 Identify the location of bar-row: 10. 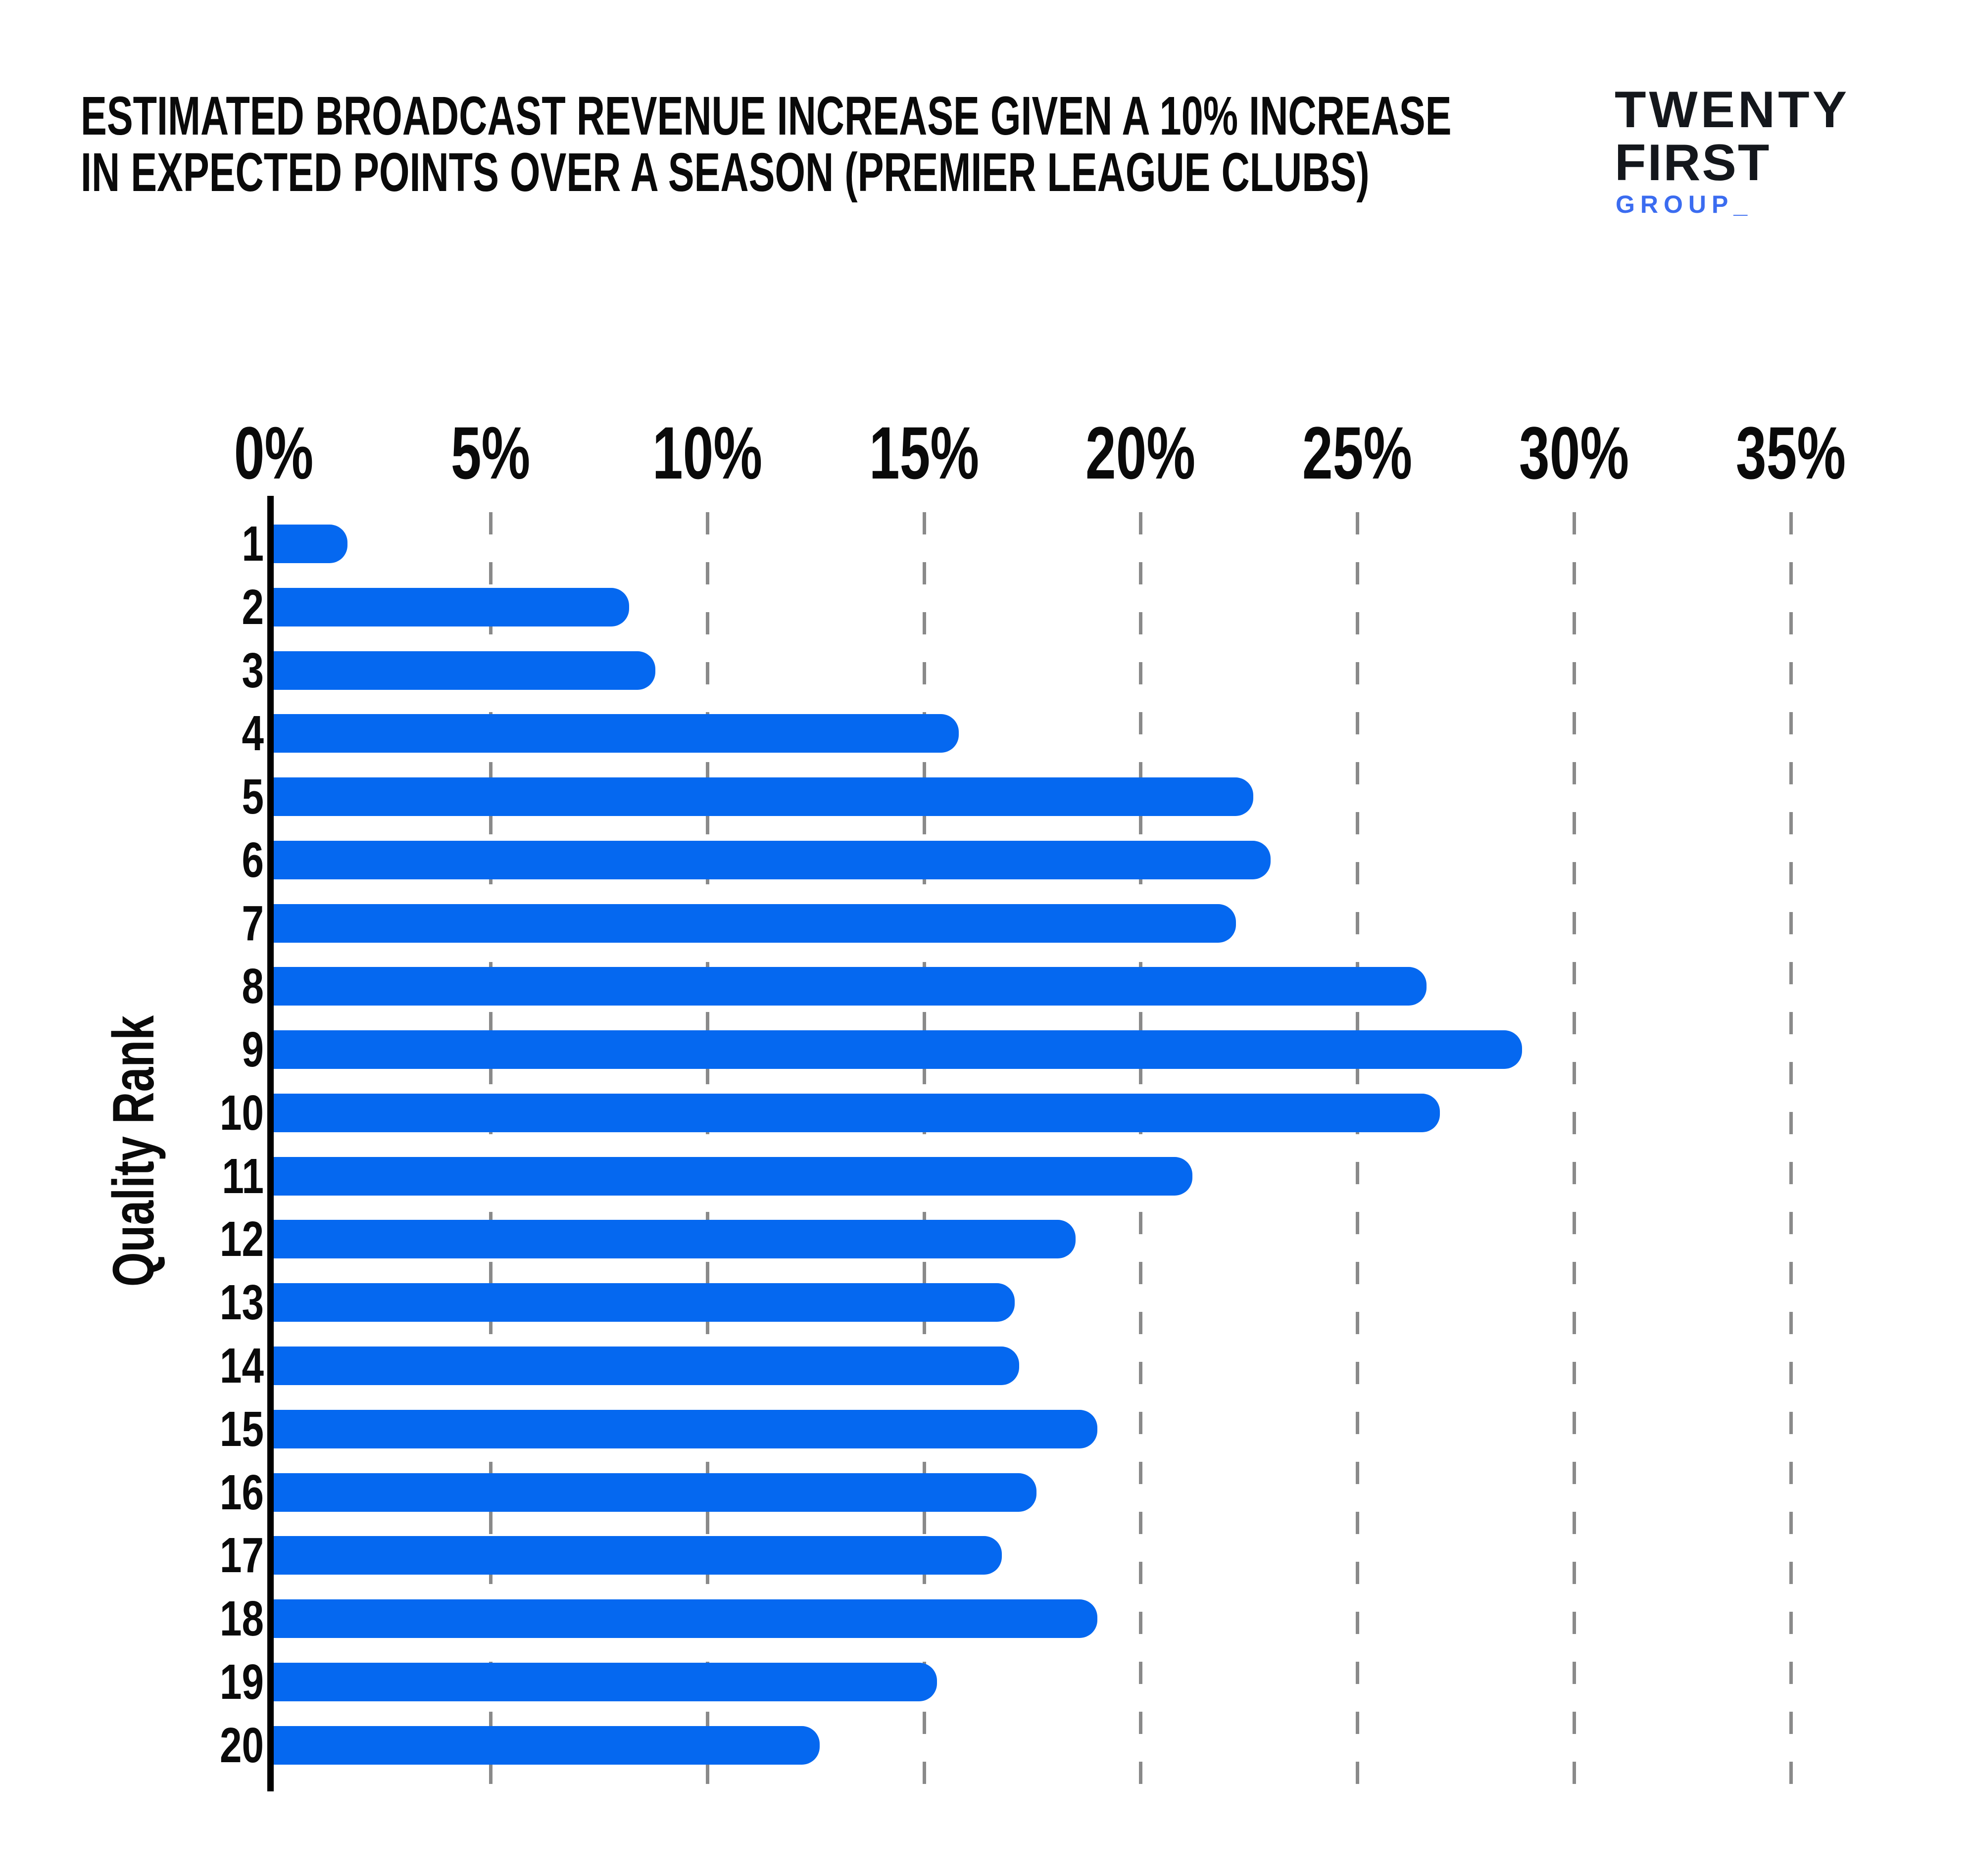
(1005, 1113).